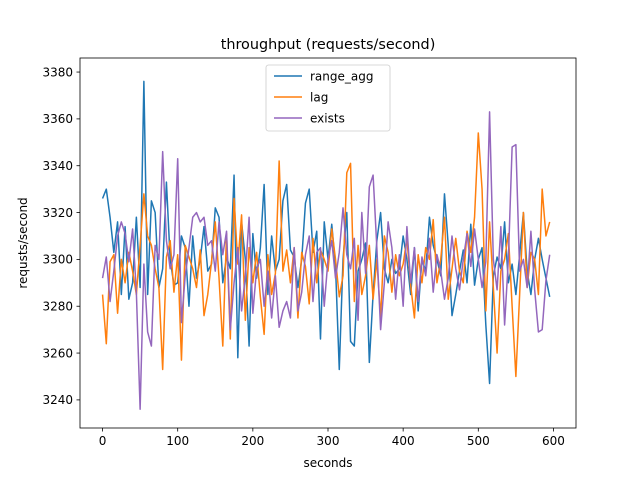 This screenshot has height=480, width=640. Describe the element at coordinates (57, 166) in the screenshot. I see `y-tick-label: 3340` at that location.